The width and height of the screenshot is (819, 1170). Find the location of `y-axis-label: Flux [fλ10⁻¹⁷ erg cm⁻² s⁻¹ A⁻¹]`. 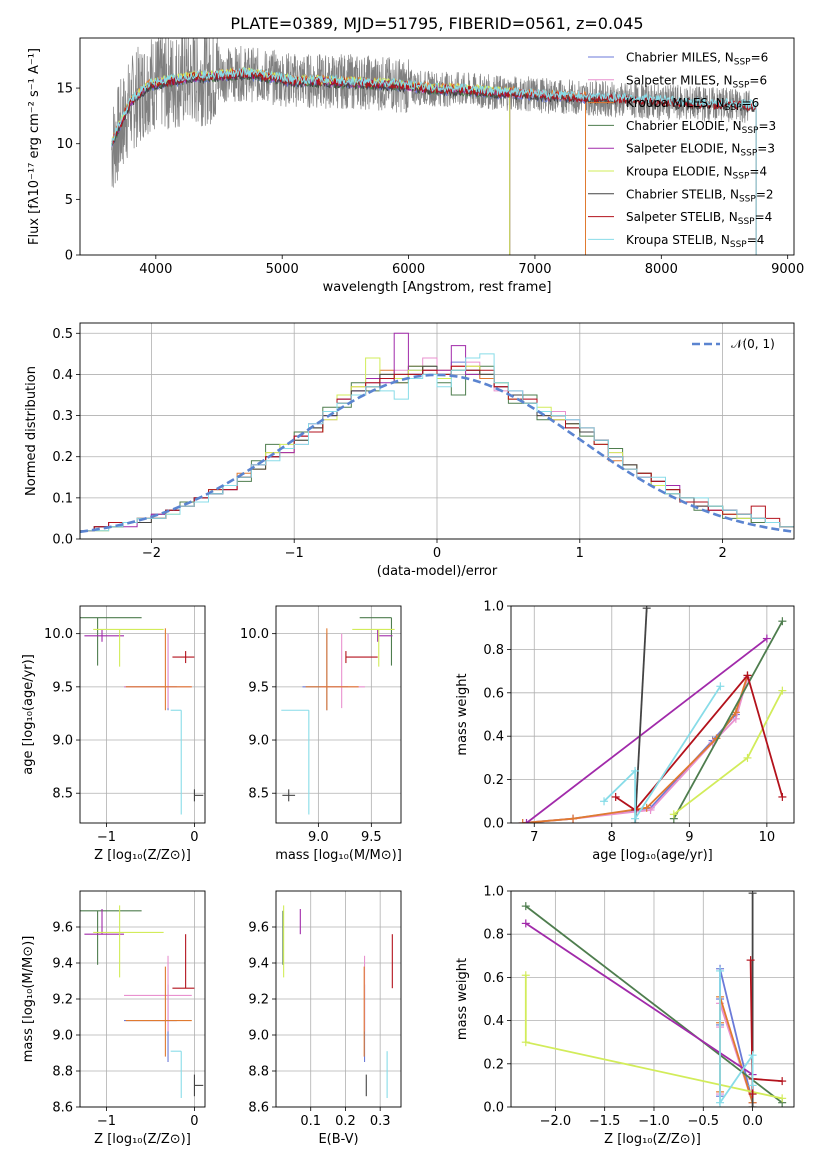

y-axis-label: Flux [fλ10⁻¹⁷ erg cm⁻² s⁻¹ A⁻¹] is located at coordinates (34, 146).